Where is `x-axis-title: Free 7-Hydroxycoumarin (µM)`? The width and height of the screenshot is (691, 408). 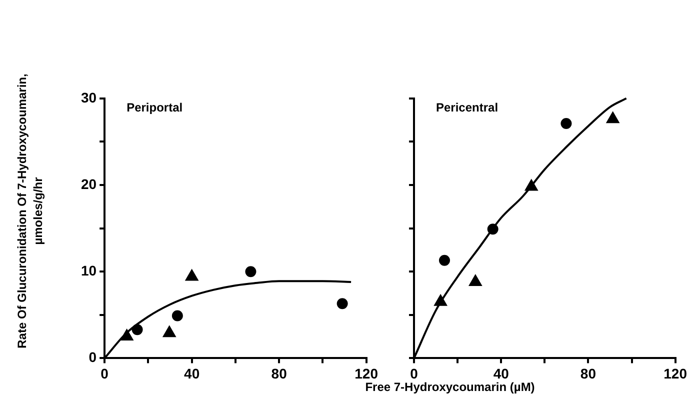 x-axis-title: Free 7-Hydroxycoumarin (µM) is located at coordinates (450, 387).